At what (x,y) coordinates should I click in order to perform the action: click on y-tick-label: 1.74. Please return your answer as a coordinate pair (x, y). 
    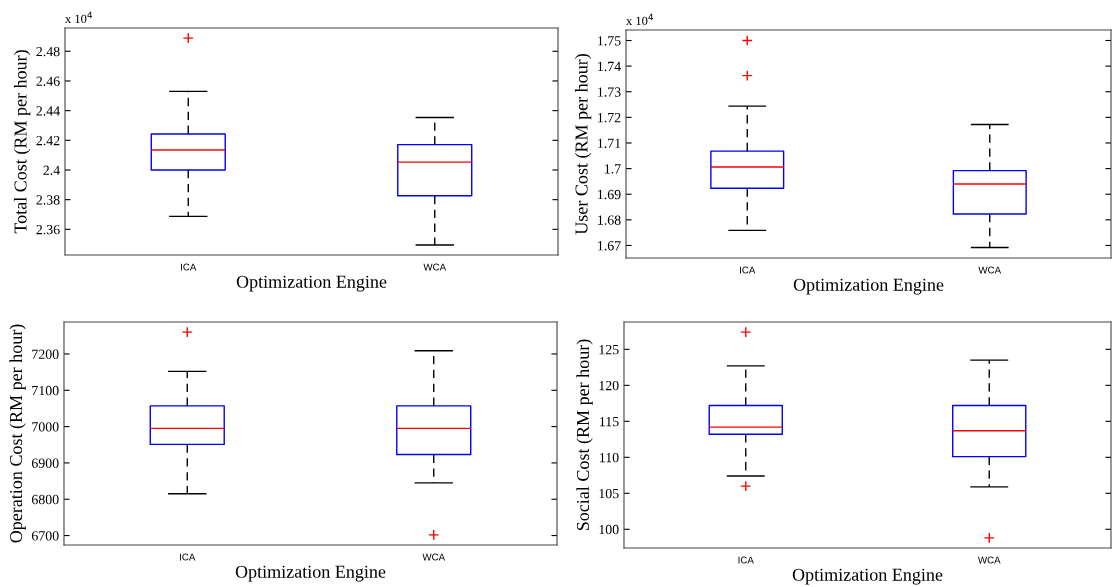
    Looking at the image, I should click on (609, 66).